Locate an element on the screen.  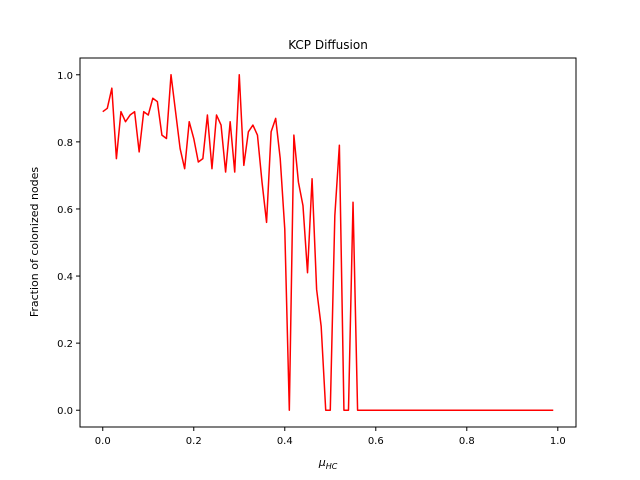
y-axis-ticks: 0.0 0.2 0.4 0.6 0.8 1.0 is located at coordinates (68, 244).